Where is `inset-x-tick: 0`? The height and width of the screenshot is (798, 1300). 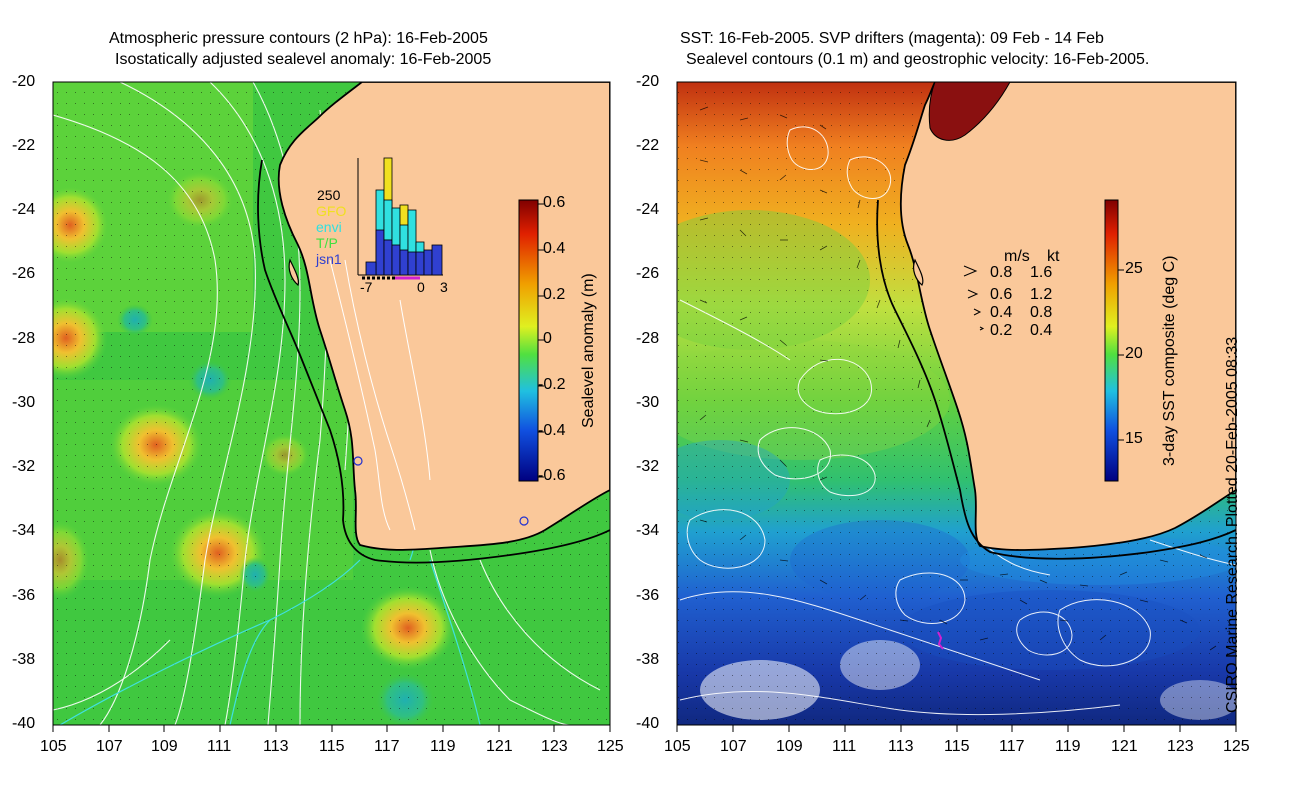 inset-x-tick: 0 is located at coordinates (421, 287).